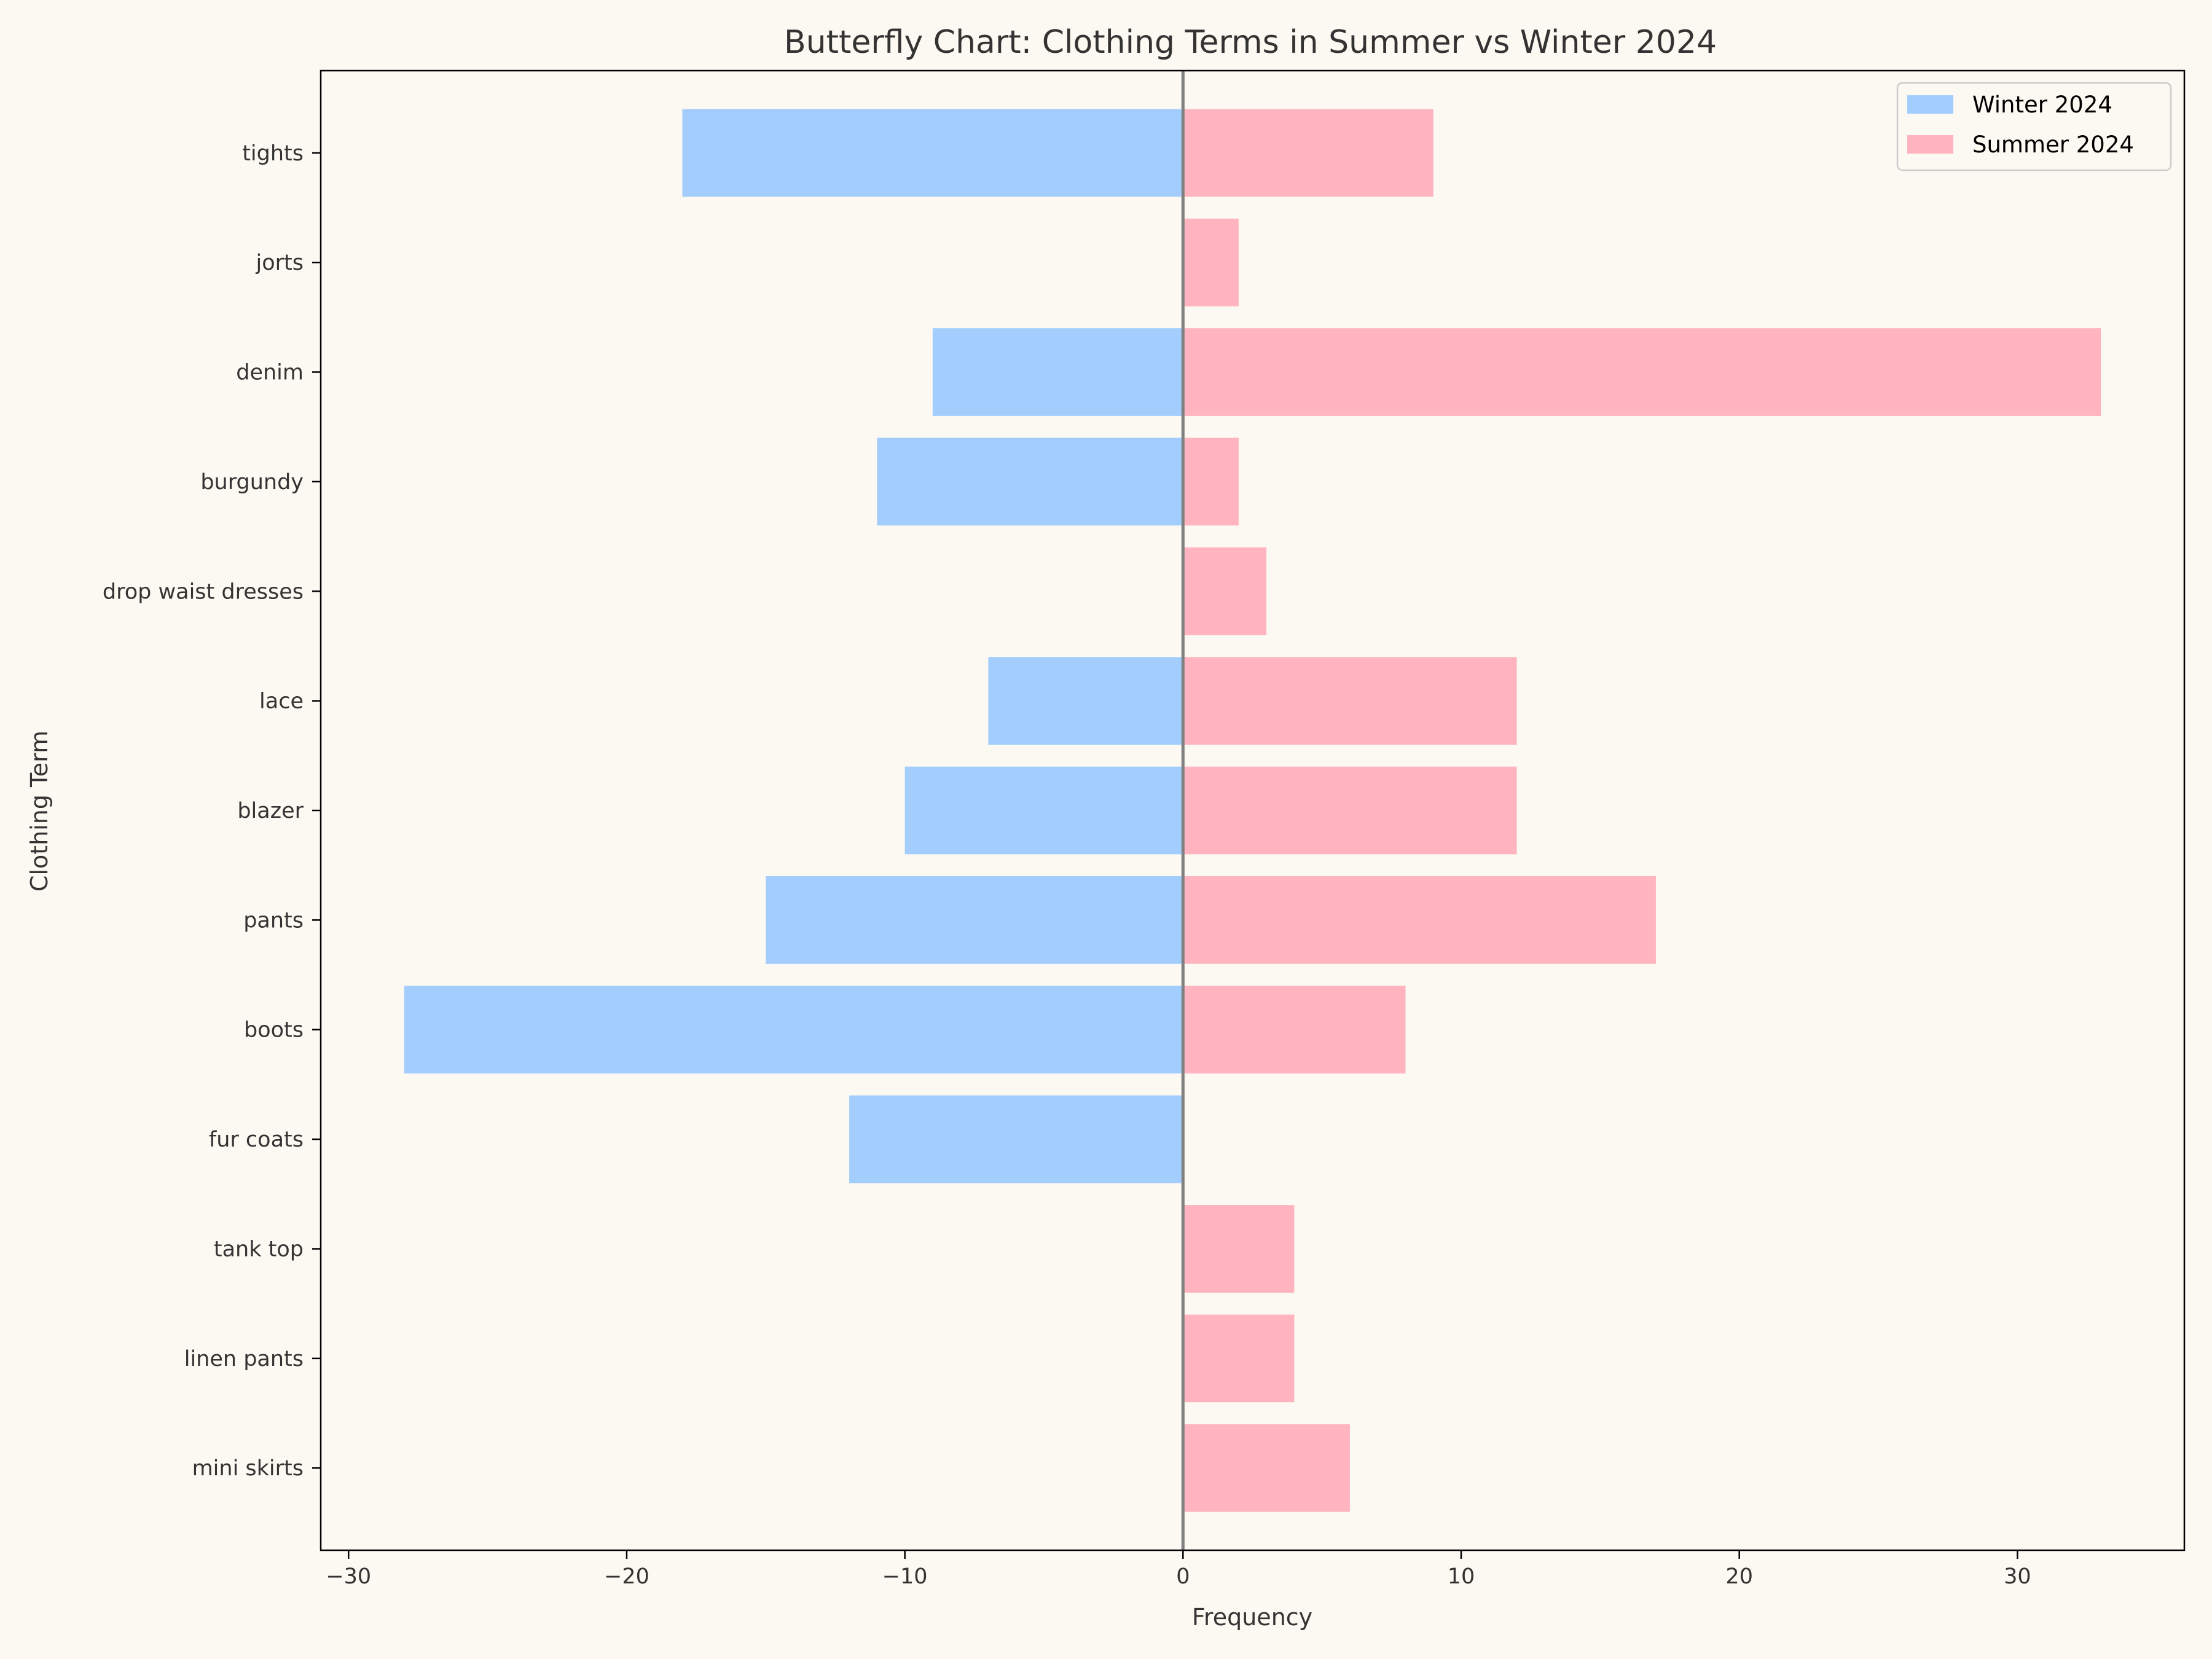 The image size is (2212, 1659). Describe the element at coordinates (1350, 810) in the screenshot. I see `bar-summer-blazer` at that location.